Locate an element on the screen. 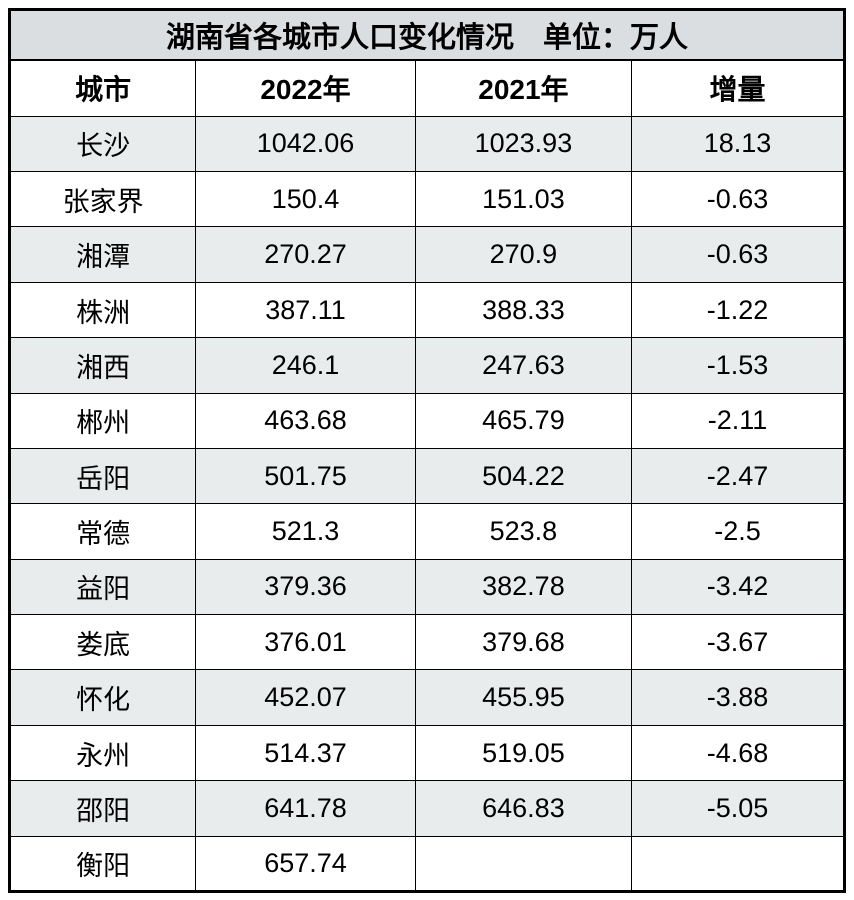  table-row: 常德 521.3 523.8 -2.5 is located at coordinates (426, 531).